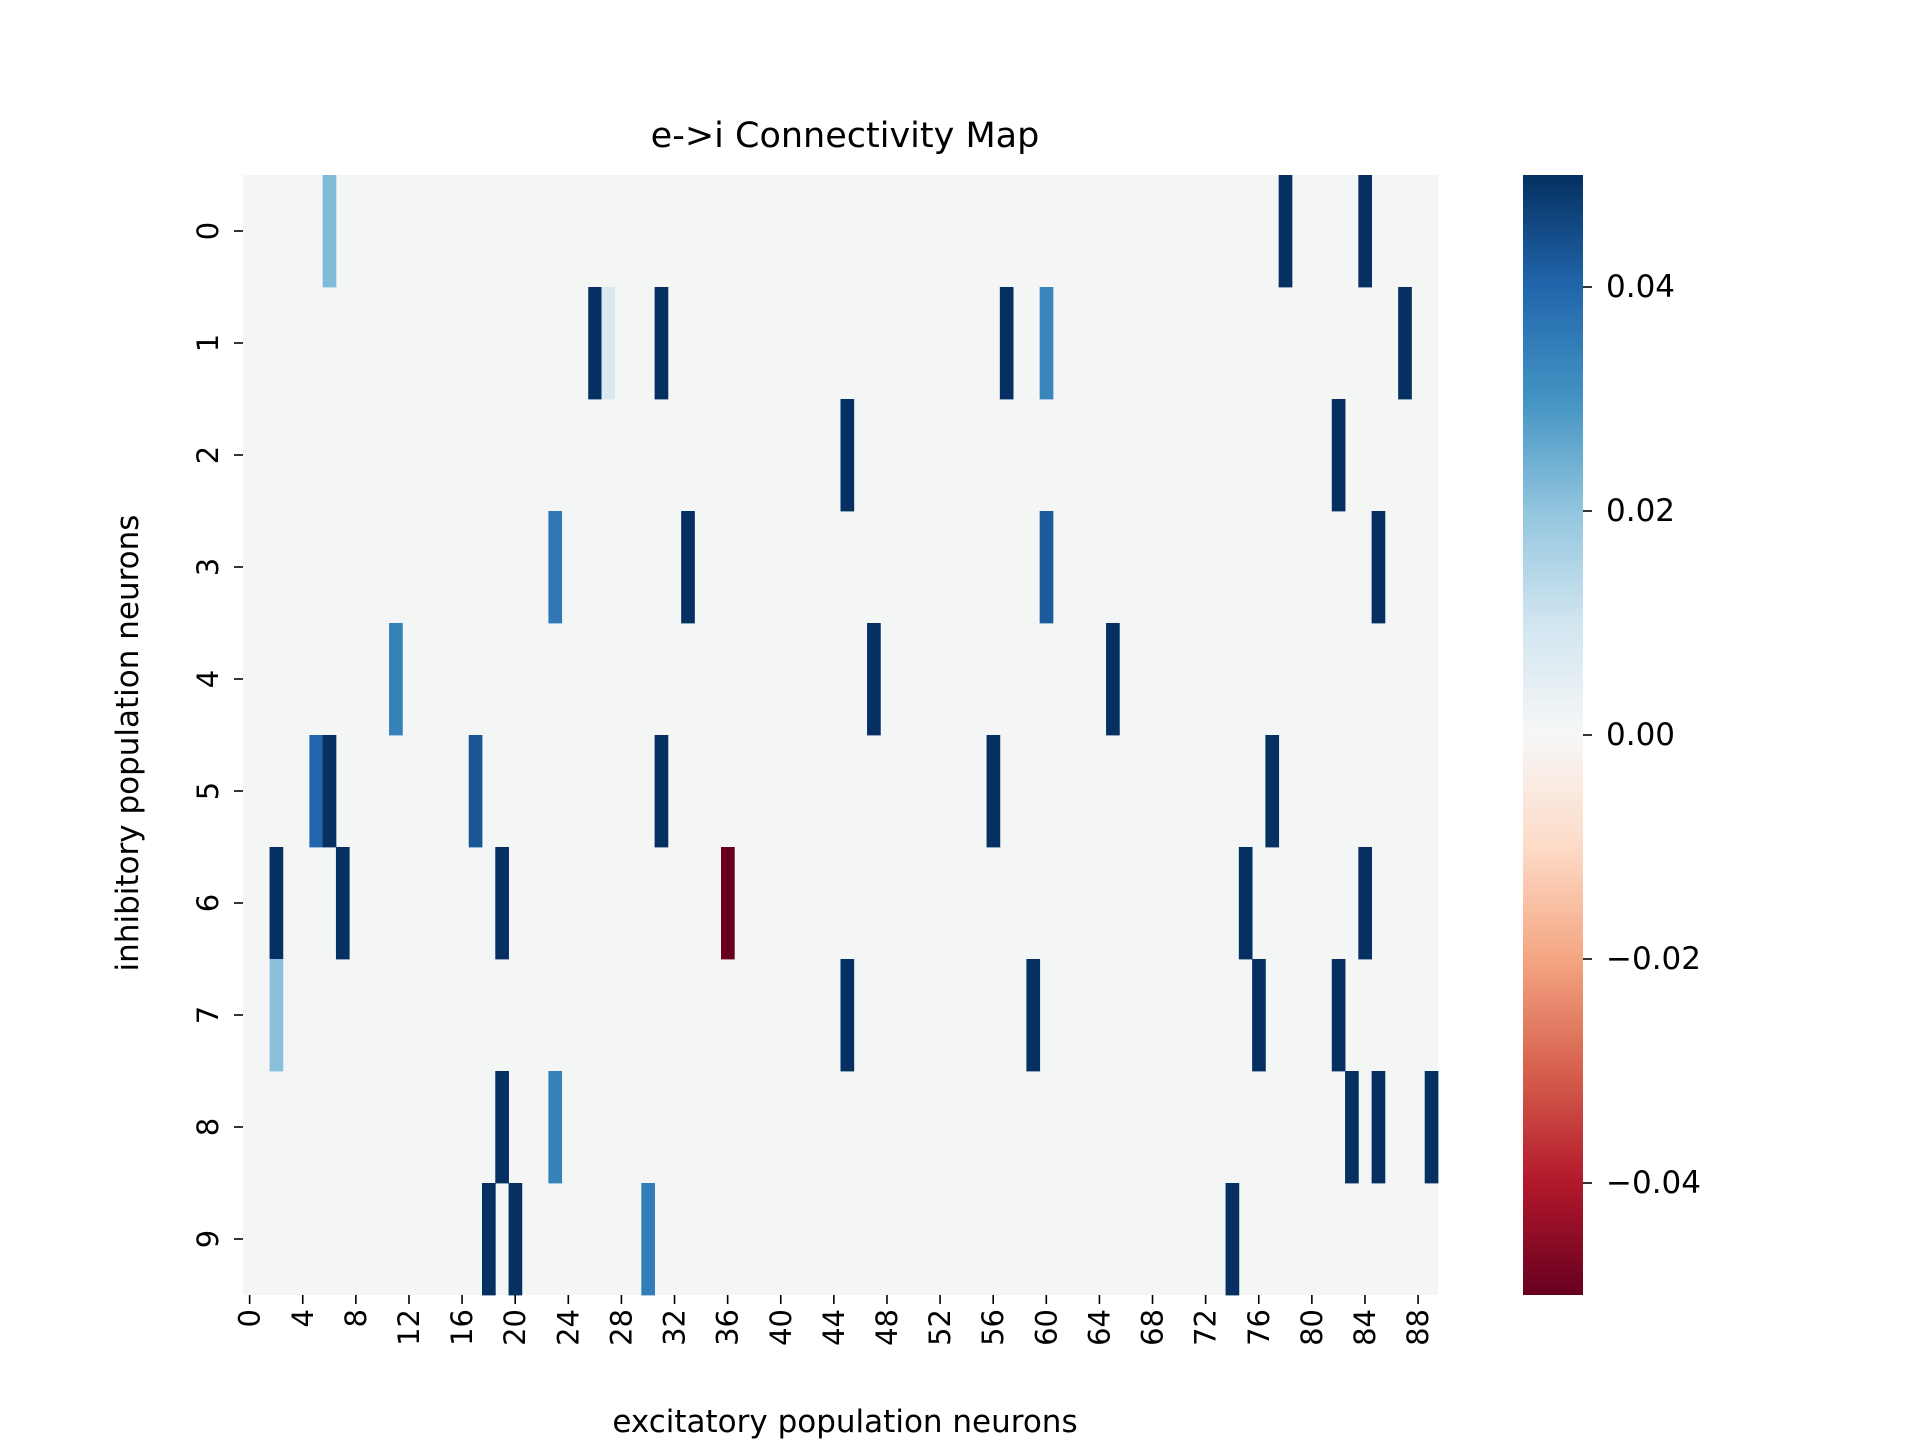  What do you see at coordinates (1365, 1327) in the screenshot?
I see `x-tick-label: 84` at bounding box center [1365, 1327].